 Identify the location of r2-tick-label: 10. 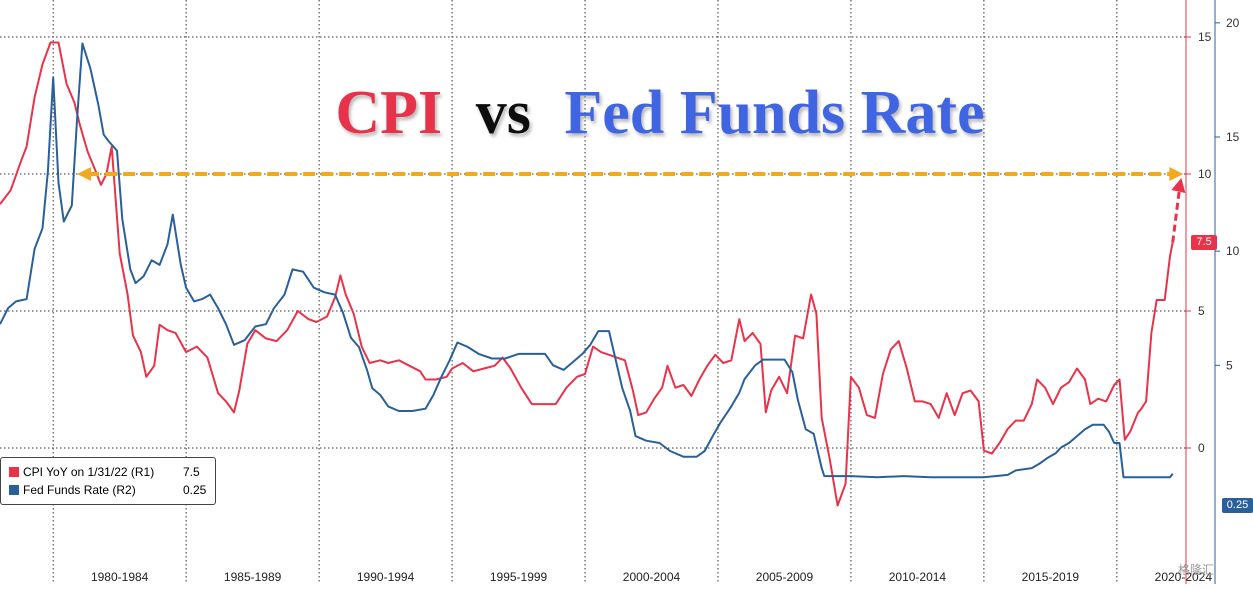
(1233, 251).